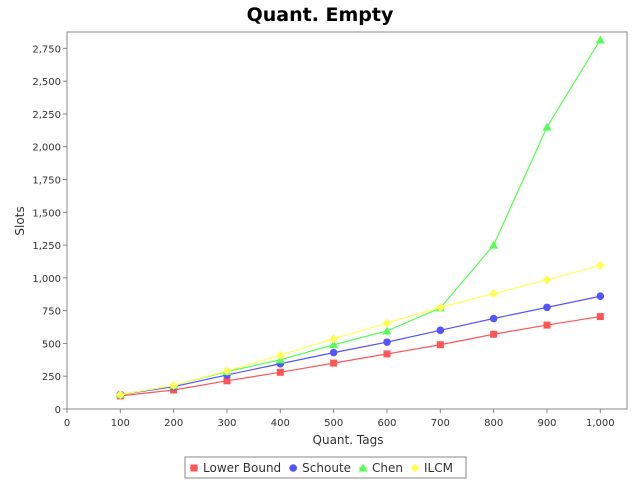 This screenshot has height=480, width=640. Describe the element at coordinates (600, 423) in the screenshot. I see `x-tick-label: 1,000` at that location.